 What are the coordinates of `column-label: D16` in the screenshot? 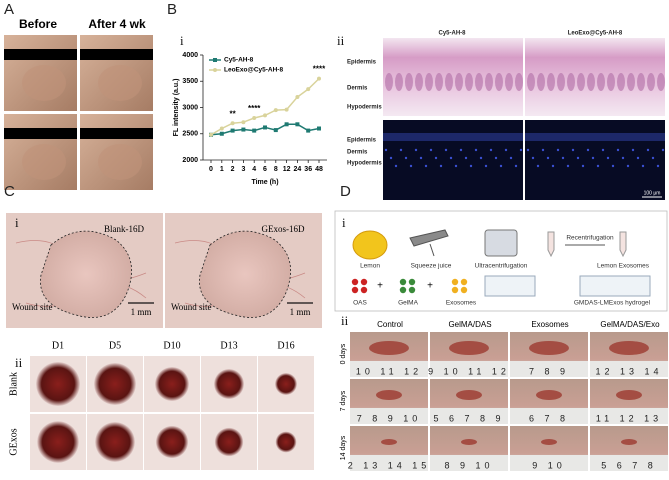 It's located at (285, 345).